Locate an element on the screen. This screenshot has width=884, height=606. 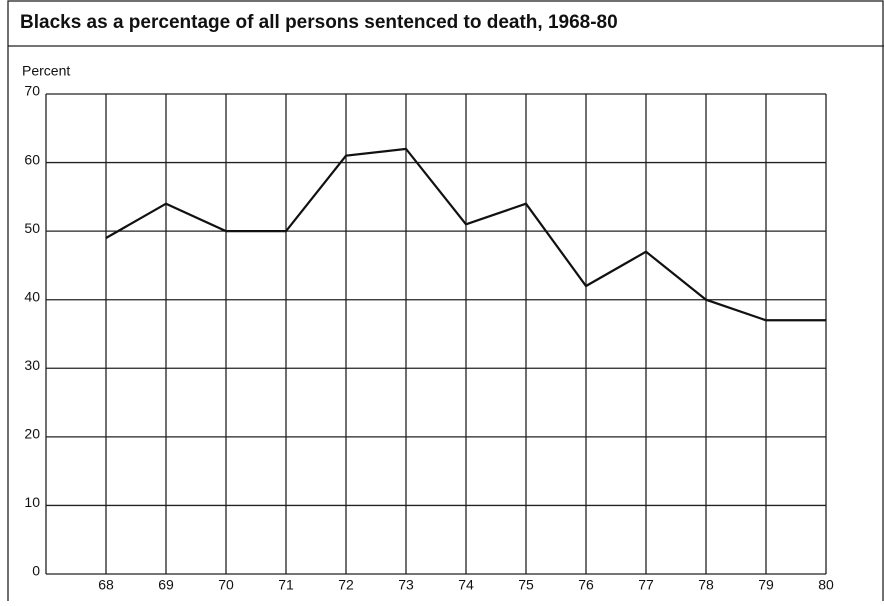
y-tick-label: 0 is located at coordinates (36, 571).